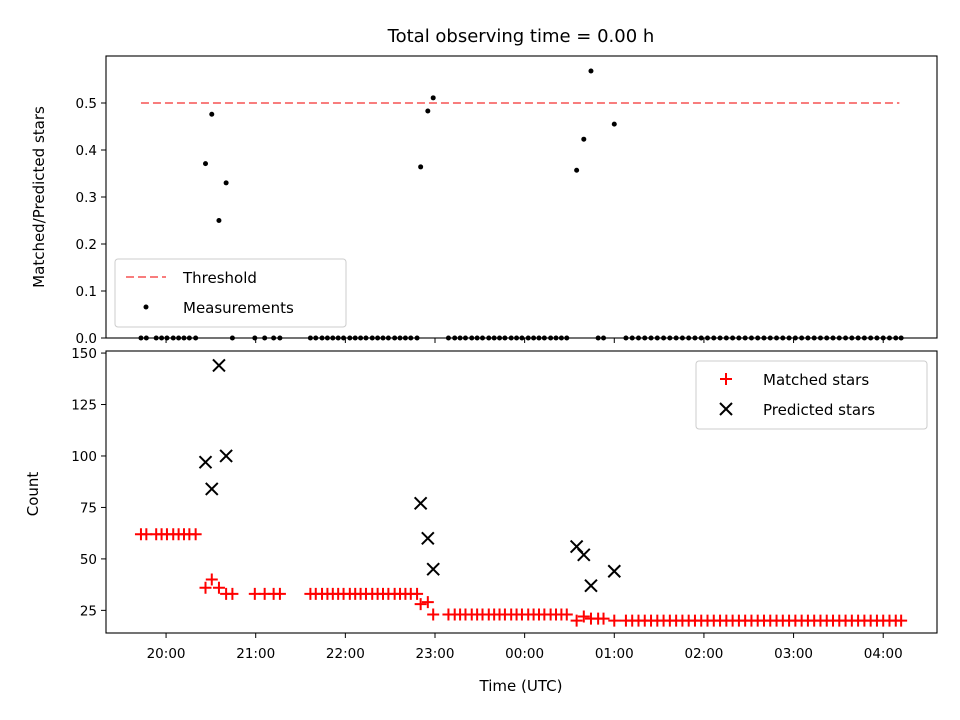 The image size is (960, 720). Describe the element at coordinates (88, 508) in the screenshot. I see `bottom-y-tick-label: 75` at that location.